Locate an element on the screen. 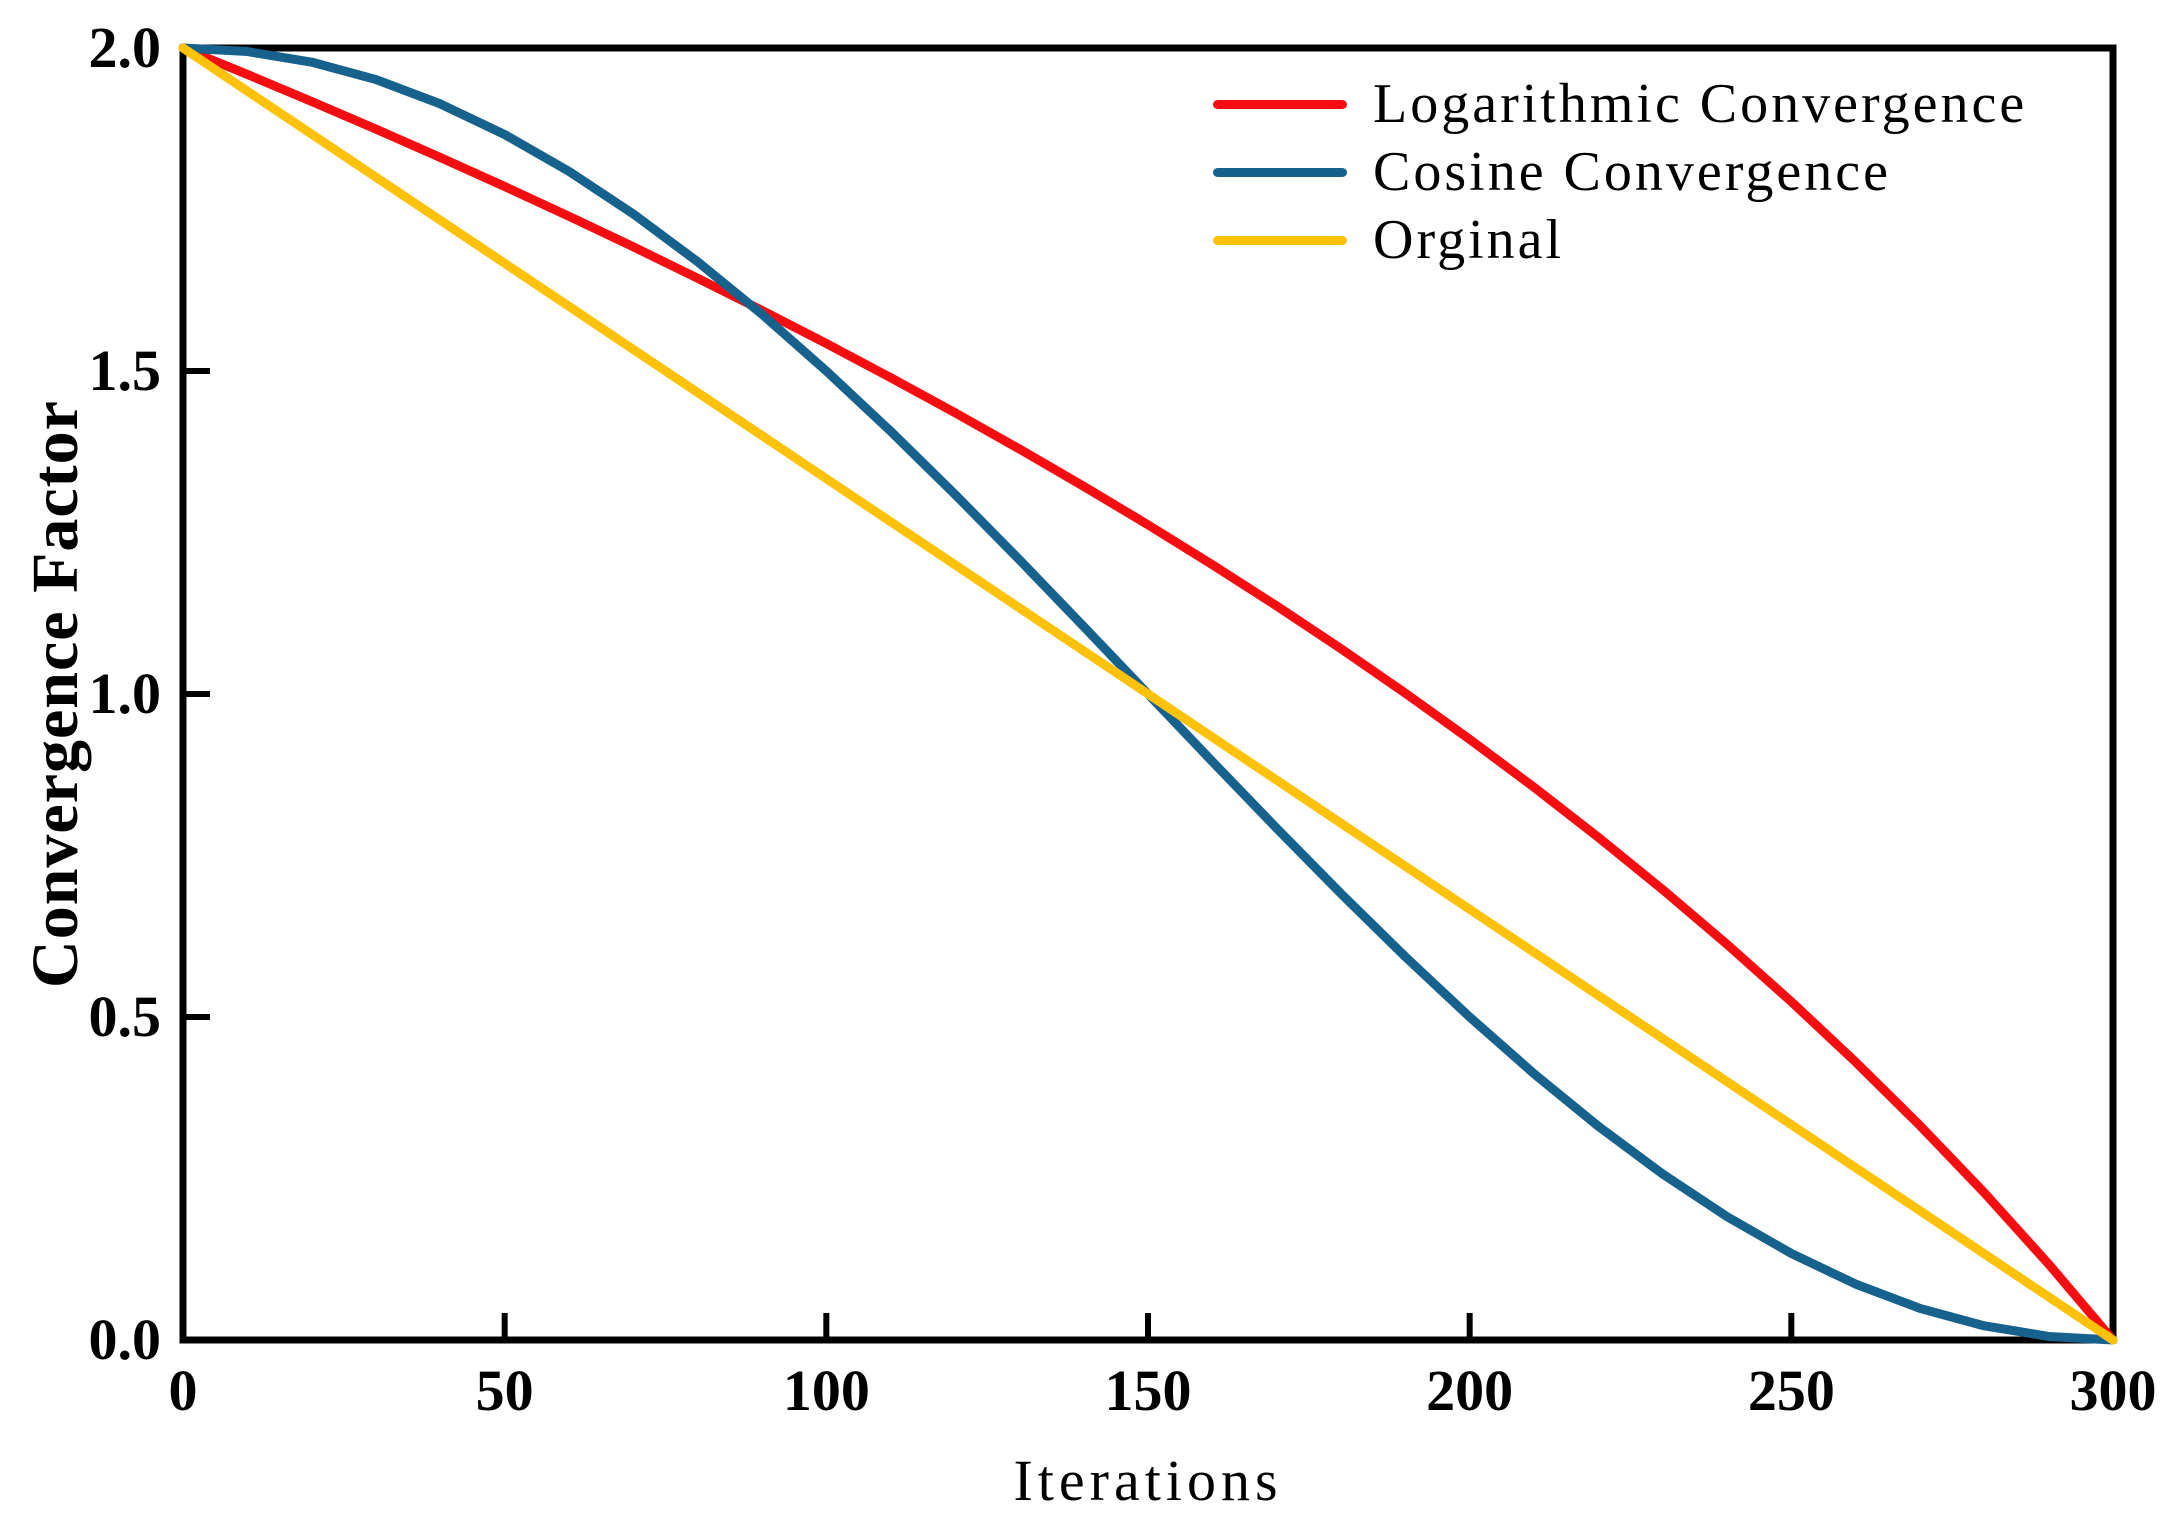  y-tick-label: 1.0 is located at coordinates (125, 693).